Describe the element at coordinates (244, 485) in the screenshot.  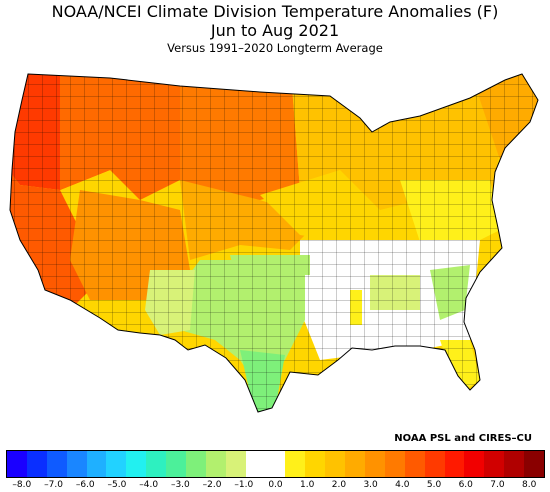
I see `legend-tick-label: –1.0` at that location.